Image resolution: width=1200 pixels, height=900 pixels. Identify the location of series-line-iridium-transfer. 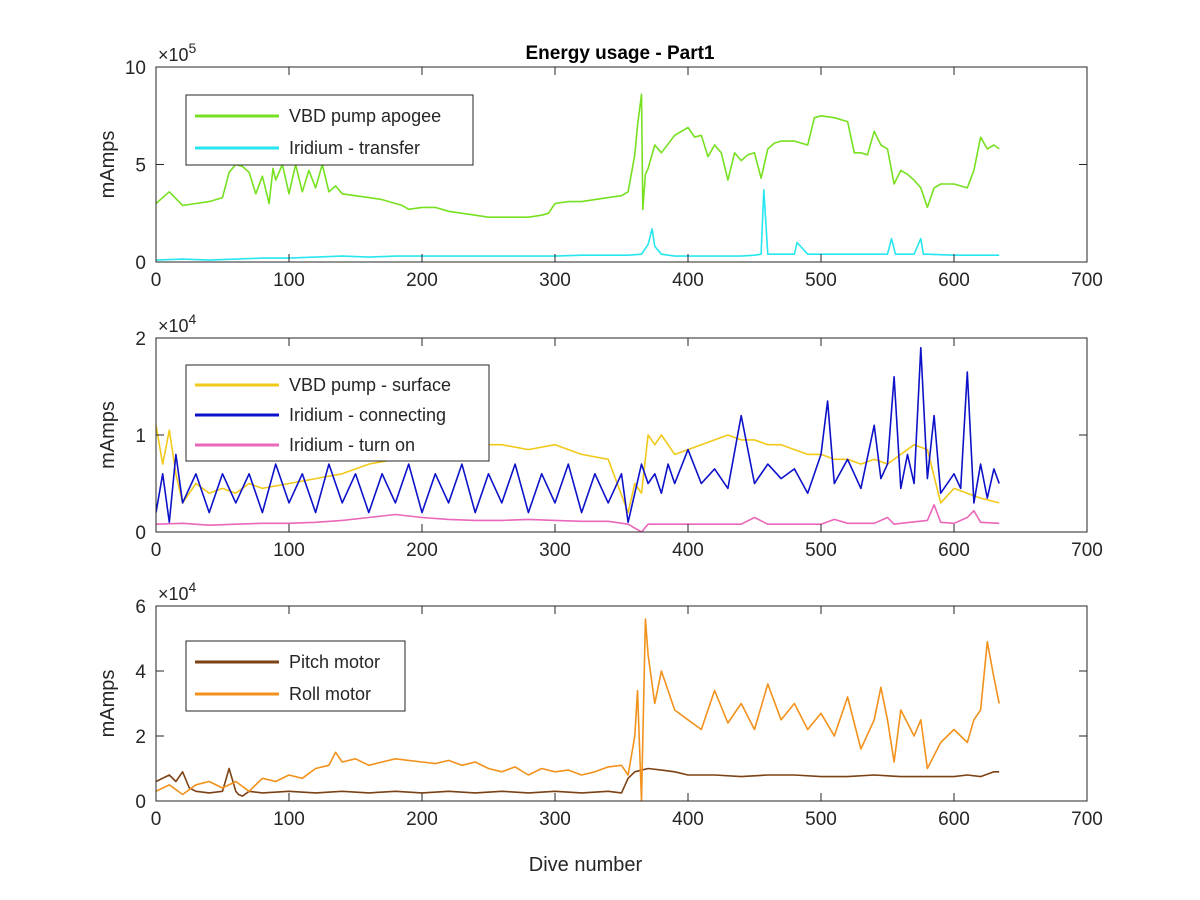
(578, 225).